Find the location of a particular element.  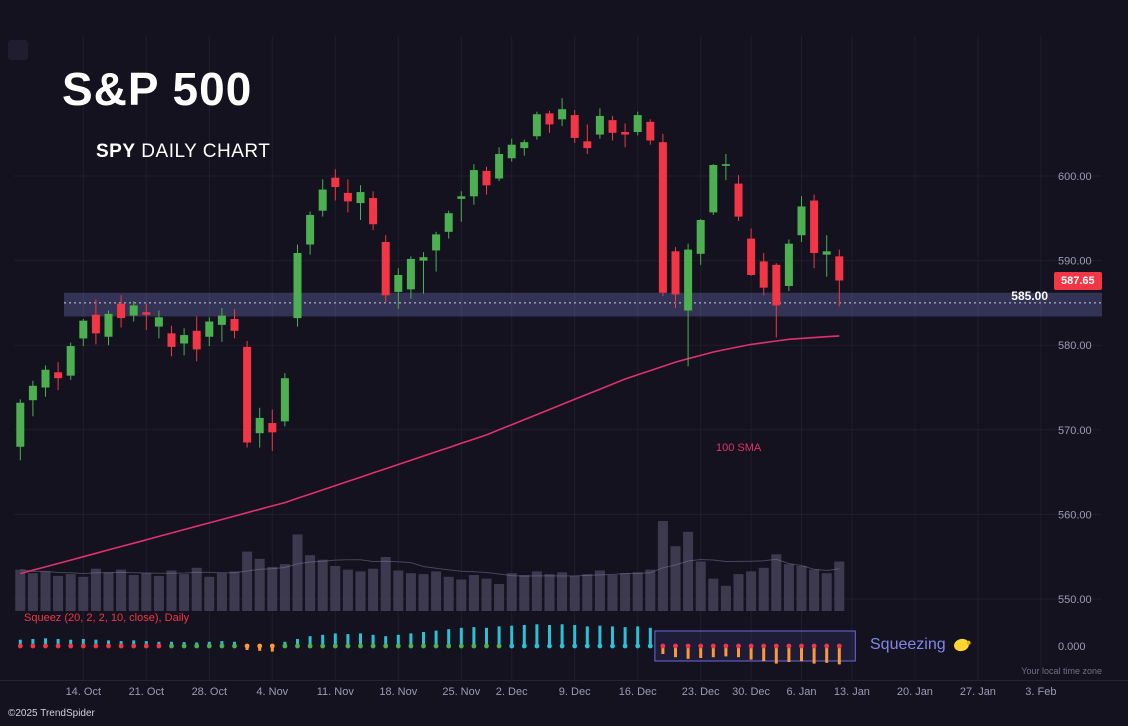

x-axis-tick-label: 4. Nov is located at coordinates (272, 692).